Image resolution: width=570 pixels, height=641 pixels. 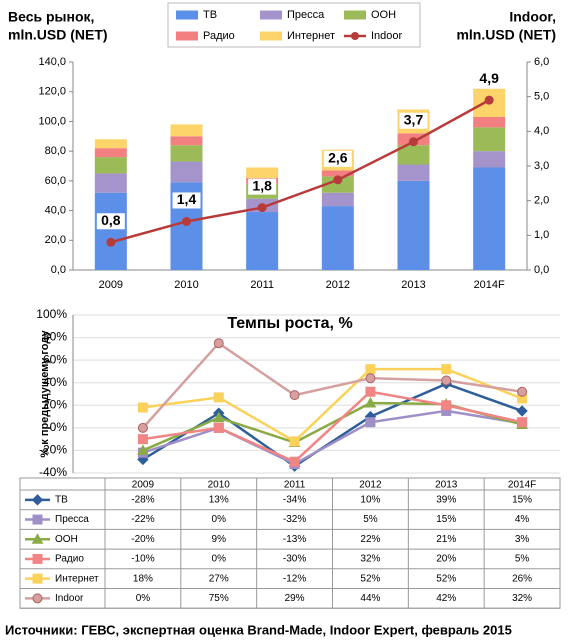 What do you see at coordinates (446, 598) in the screenshot?
I see `table-cell: 42%` at bounding box center [446, 598].